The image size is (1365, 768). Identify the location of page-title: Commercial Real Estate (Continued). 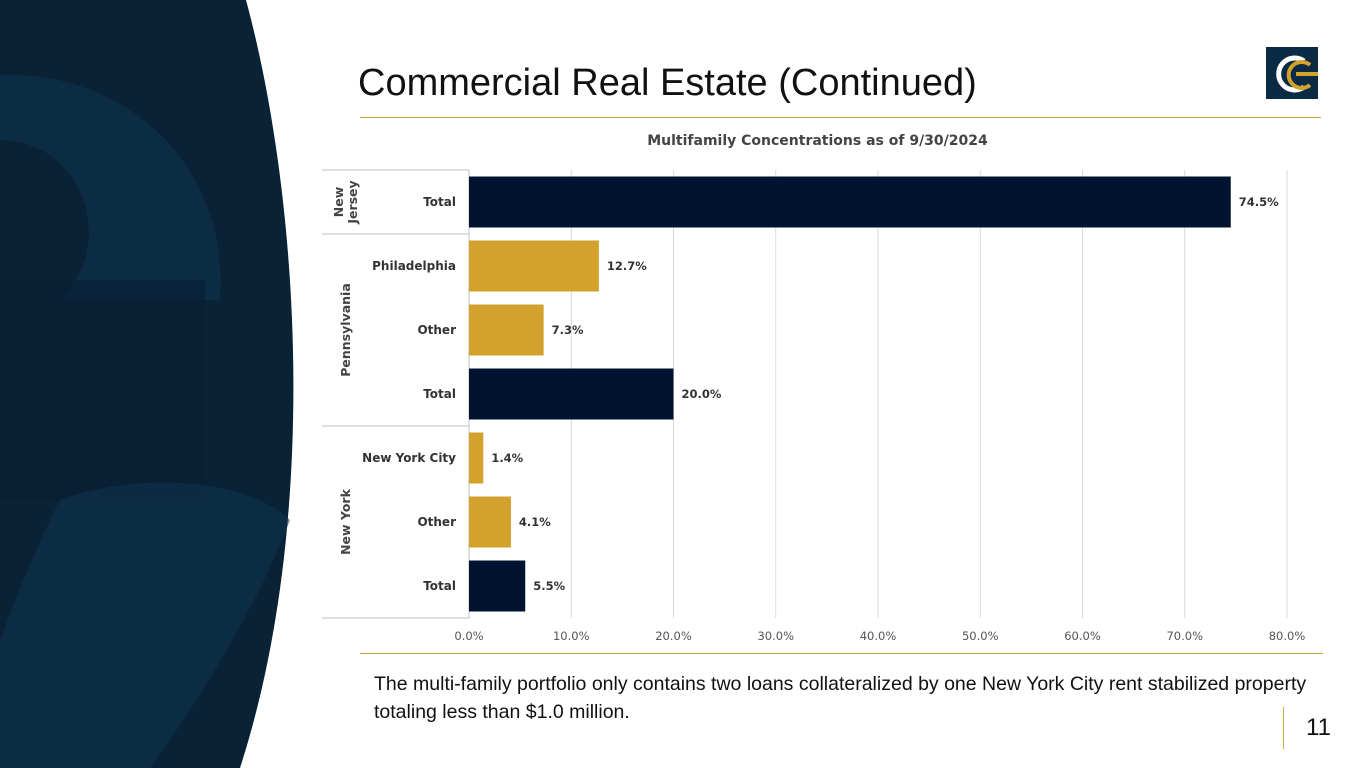
(667, 83).